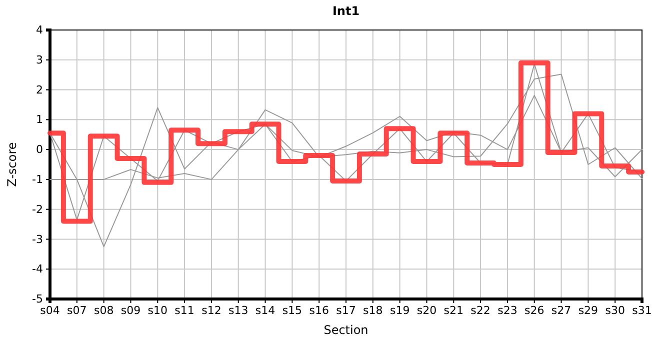 The height and width of the screenshot is (360, 660). What do you see at coordinates (508, 310) in the screenshot?
I see `x-tick-label: s23` at bounding box center [508, 310].